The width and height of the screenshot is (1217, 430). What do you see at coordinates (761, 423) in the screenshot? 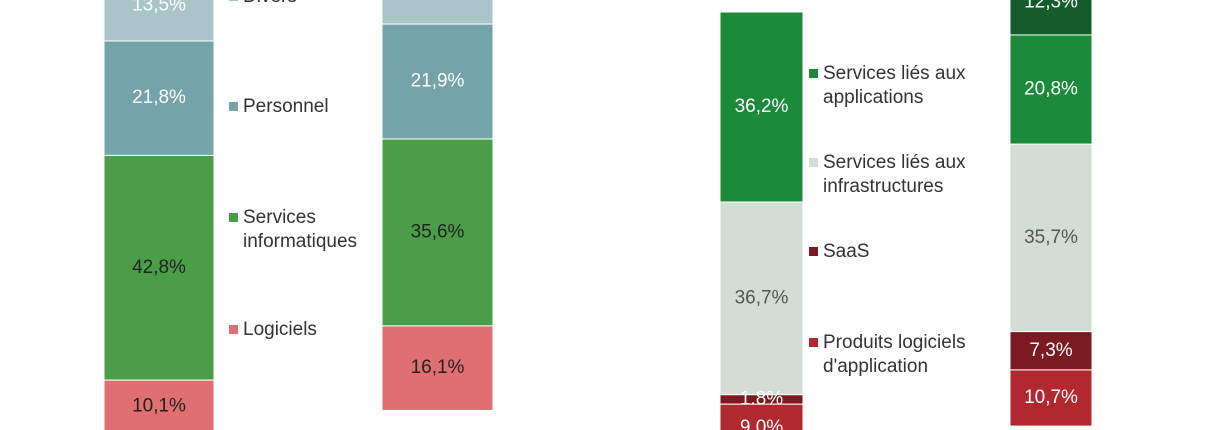
I see `data-label: 9,0%` at bounding box center [761, 423].